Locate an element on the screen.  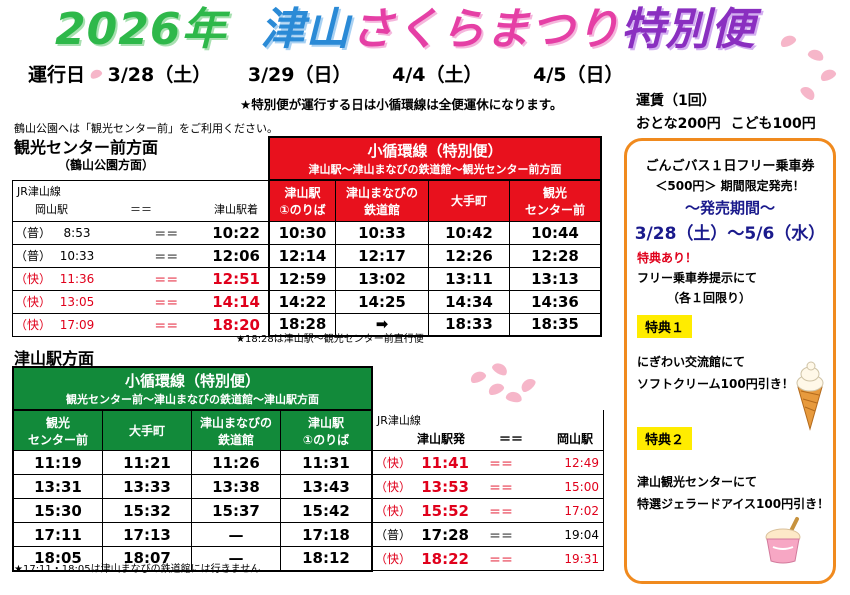
upper-jr-header: JR津山線 岡山駅 ＝＝ 津山駅着 is located at coordinates (141, 200).